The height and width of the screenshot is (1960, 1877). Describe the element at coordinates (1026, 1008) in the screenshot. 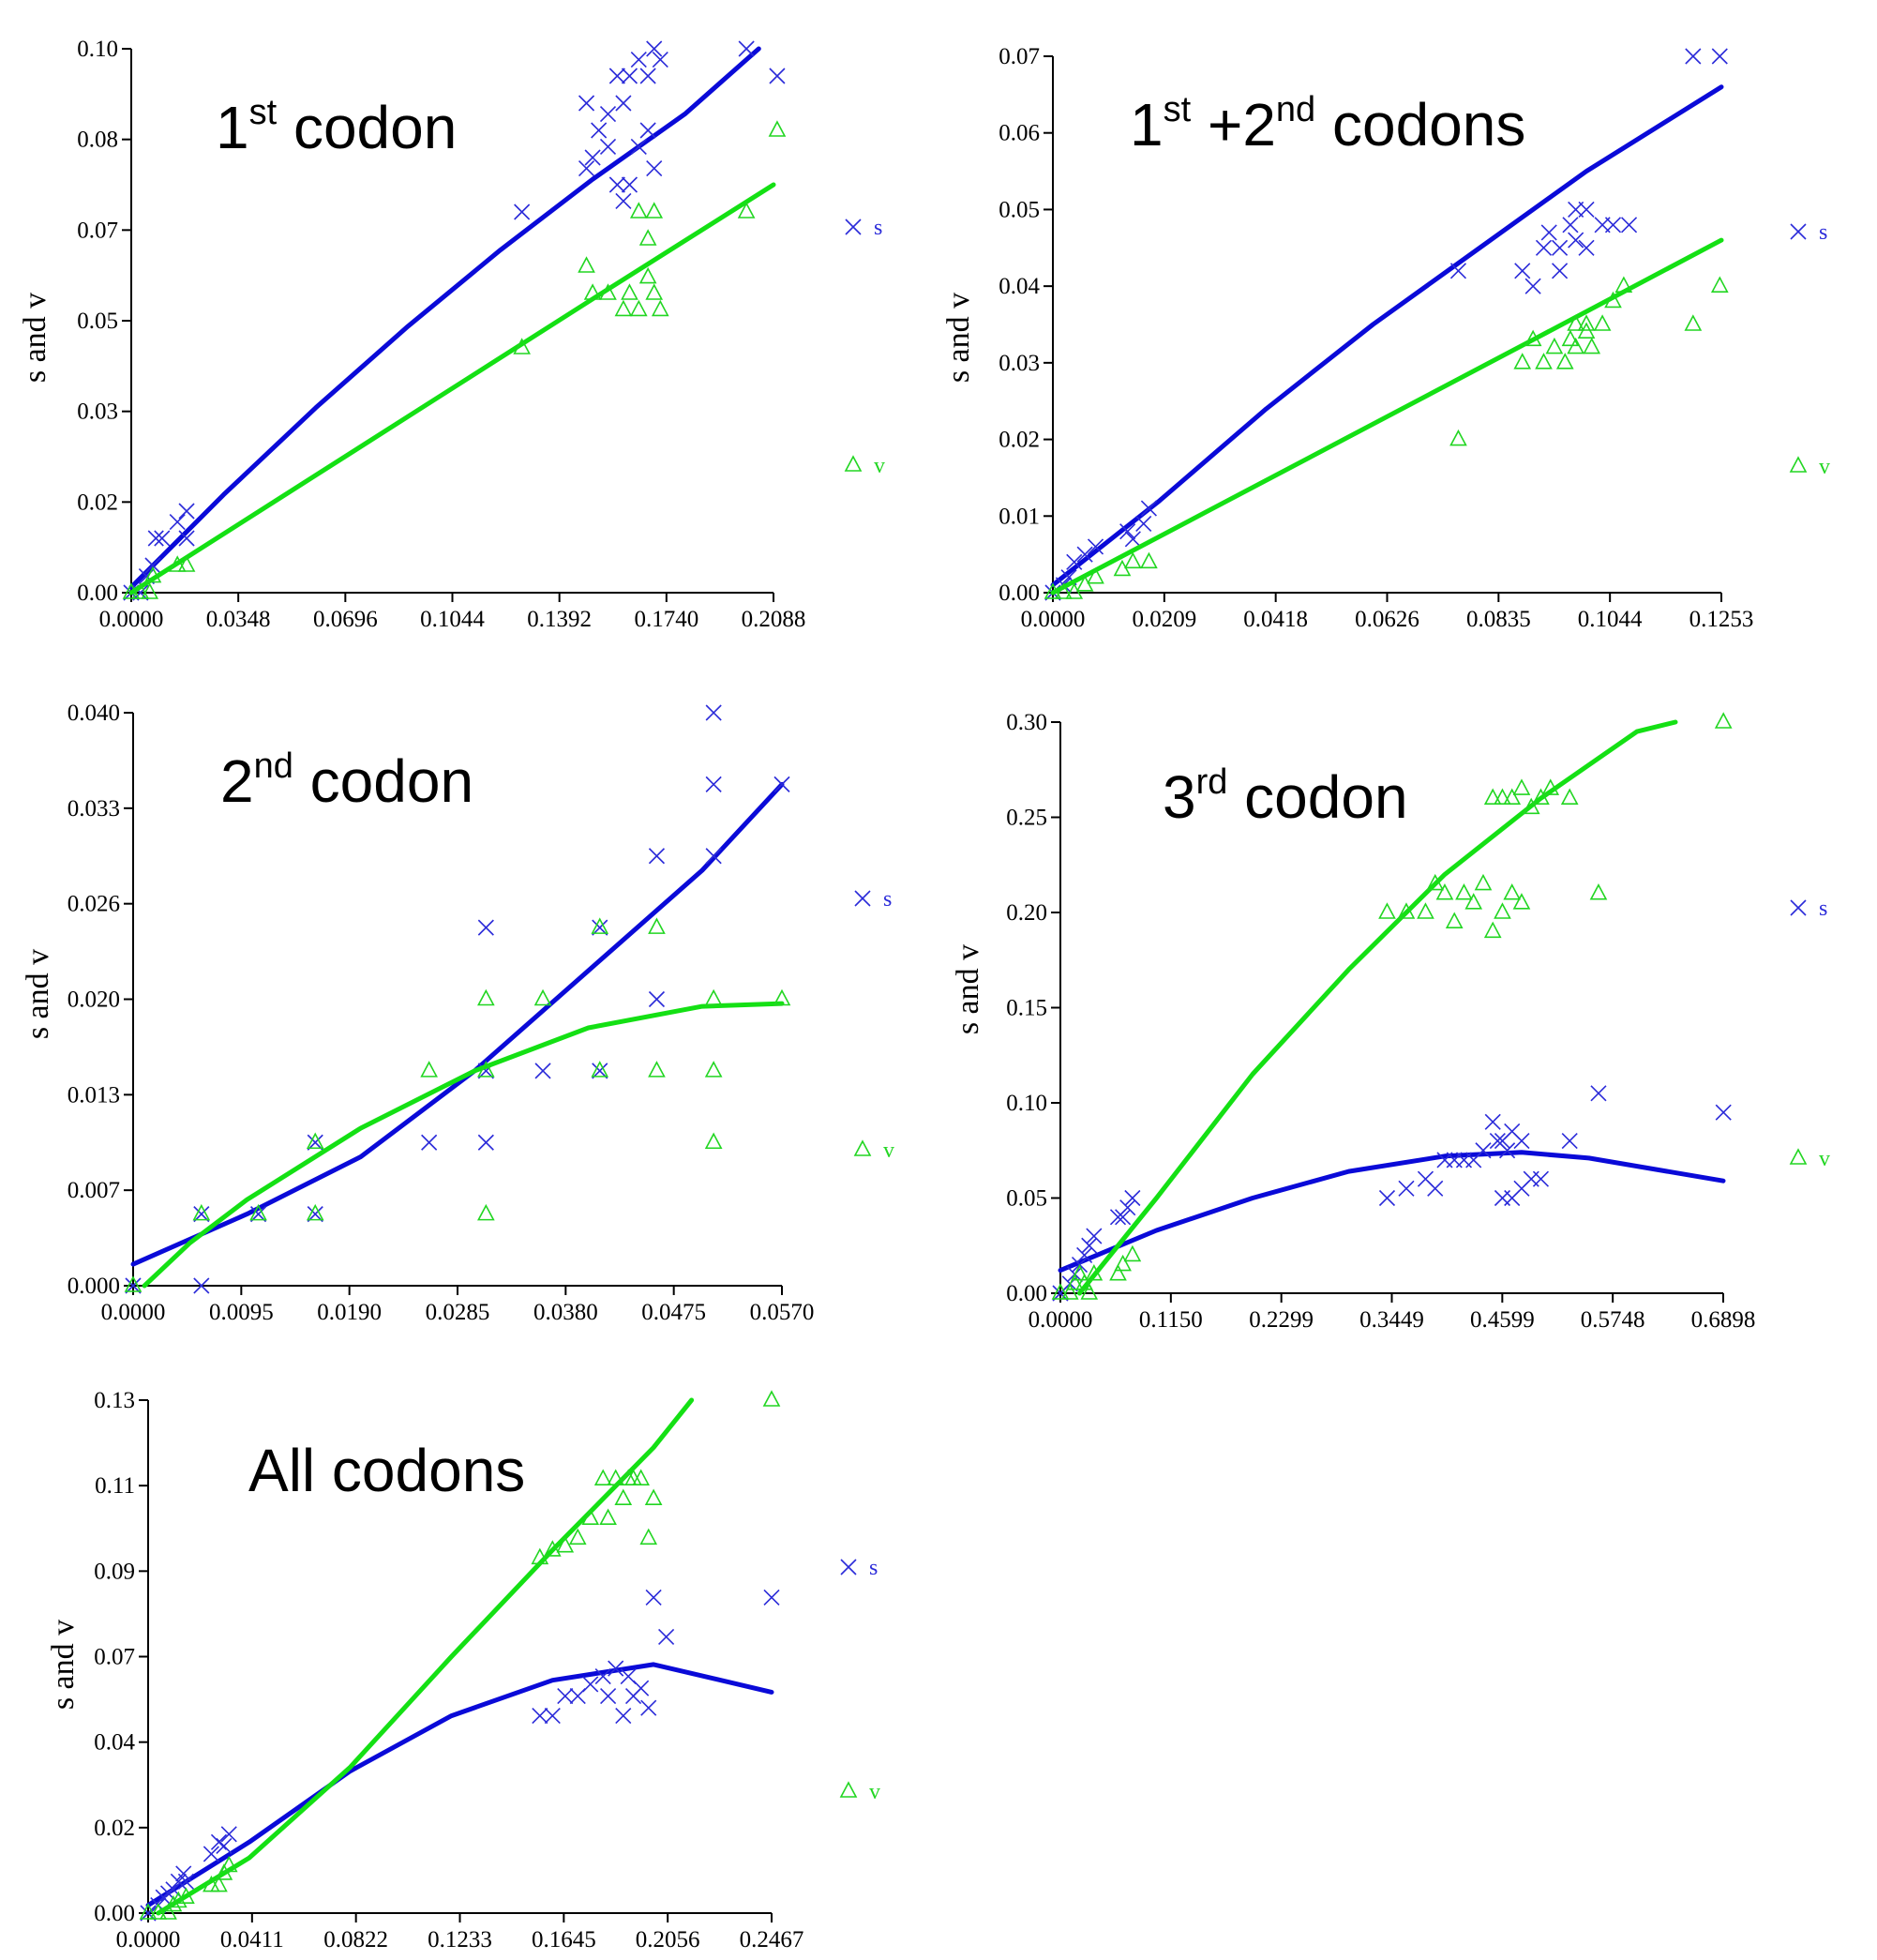

I see `y-tick-label: 0.15` at that location.